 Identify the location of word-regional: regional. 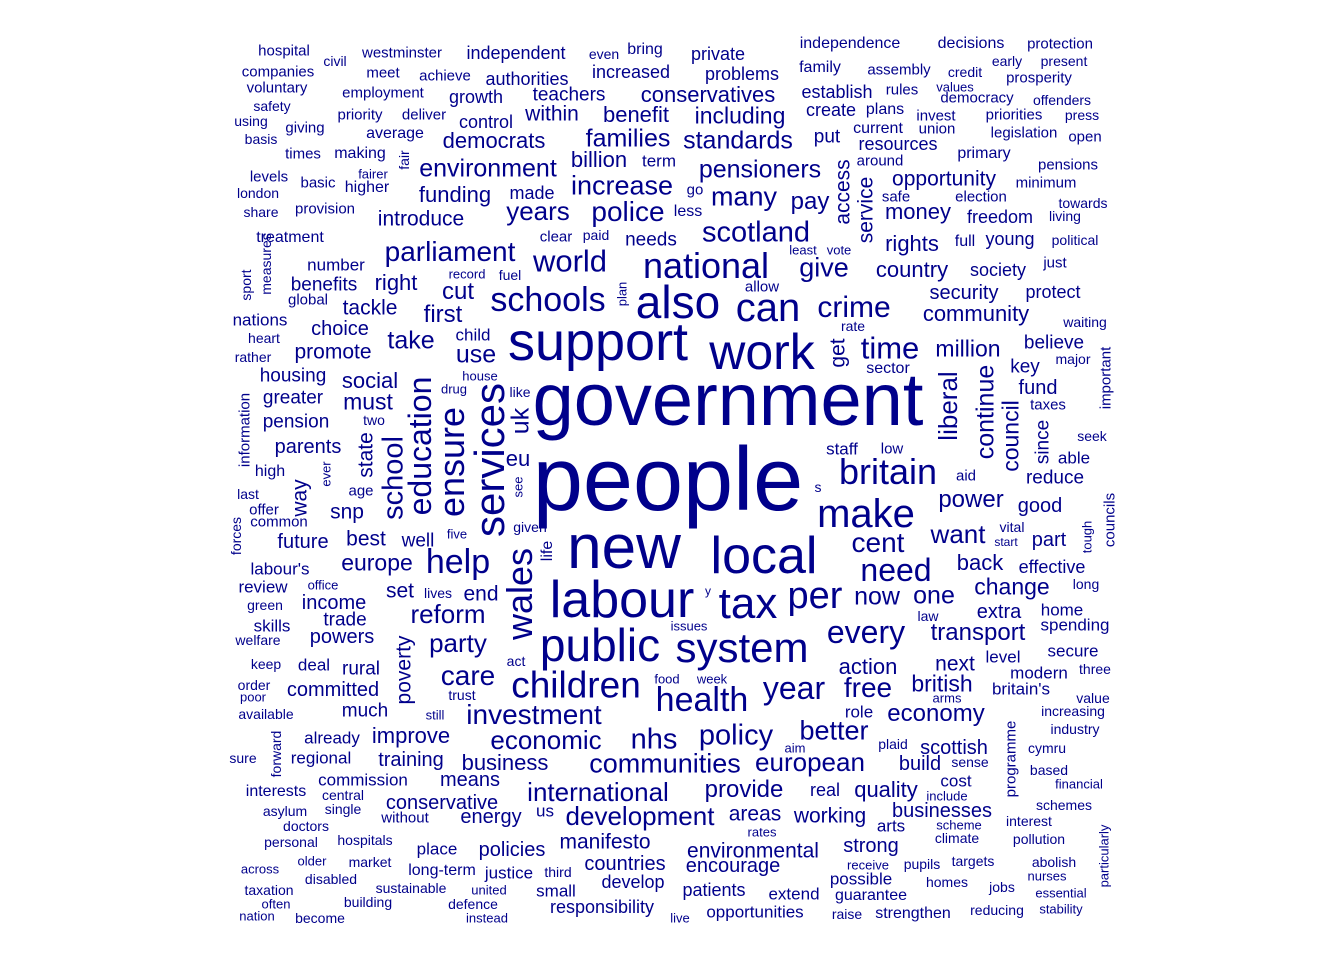
(321, 758).